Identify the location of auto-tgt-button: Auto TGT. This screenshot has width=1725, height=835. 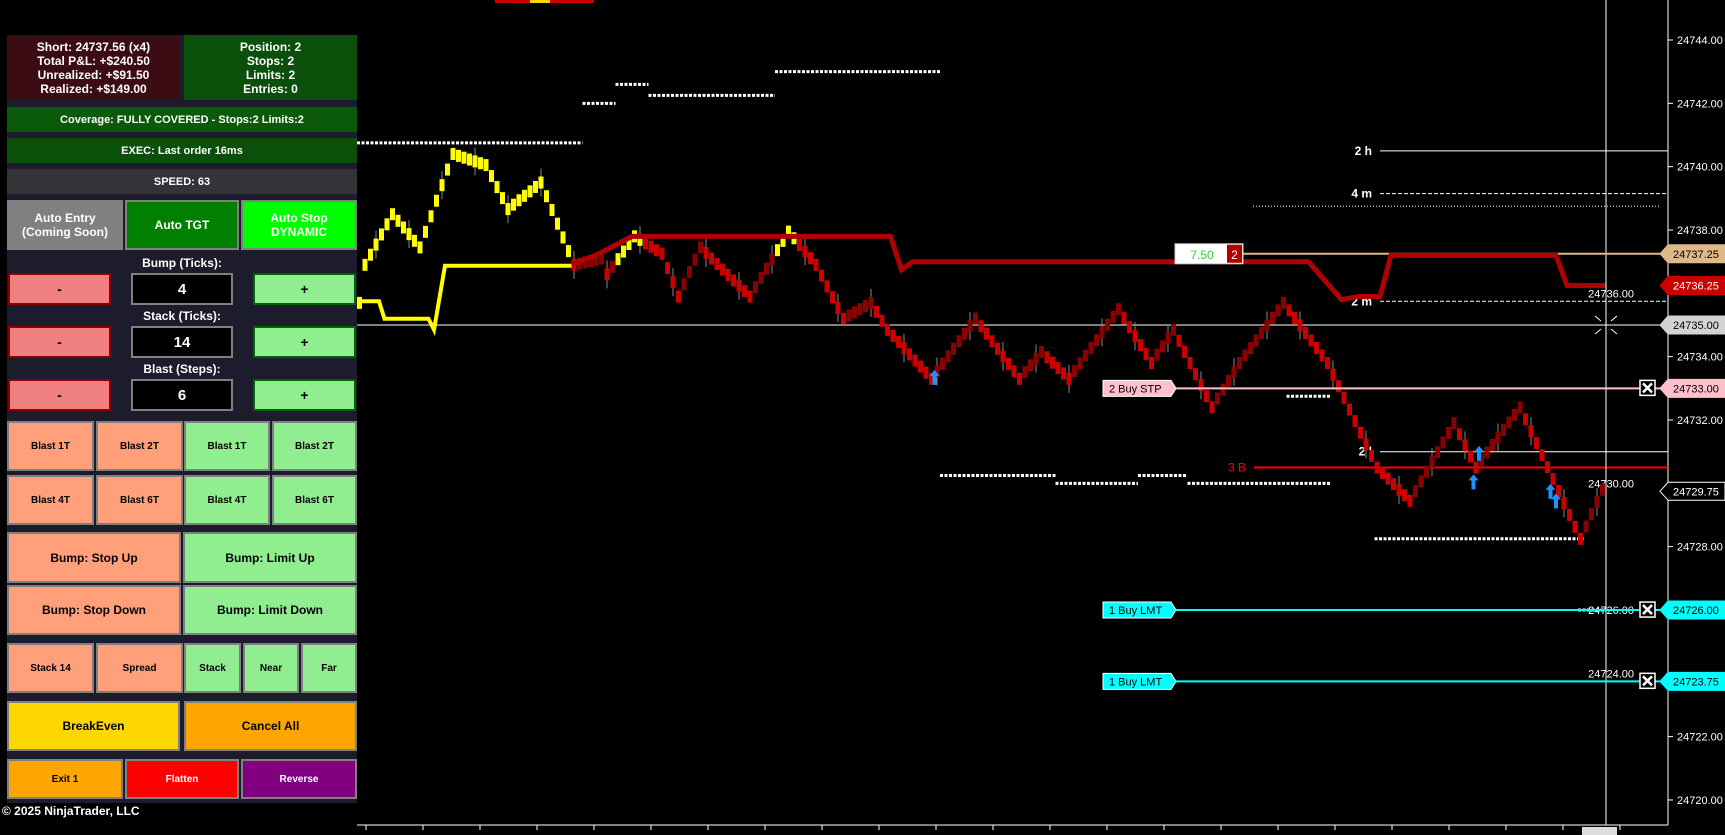
(182, 225).